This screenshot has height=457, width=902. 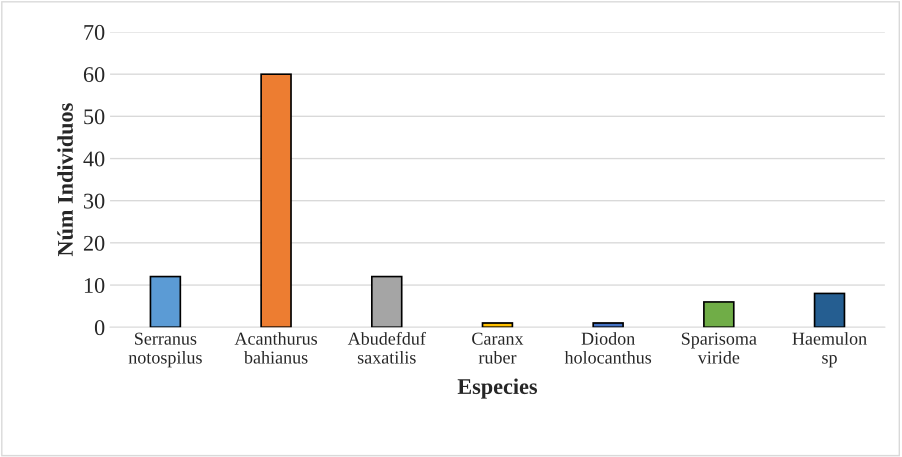 I want to click on x-tick-label: Sparisoma viride, so click(x=719, y=348).